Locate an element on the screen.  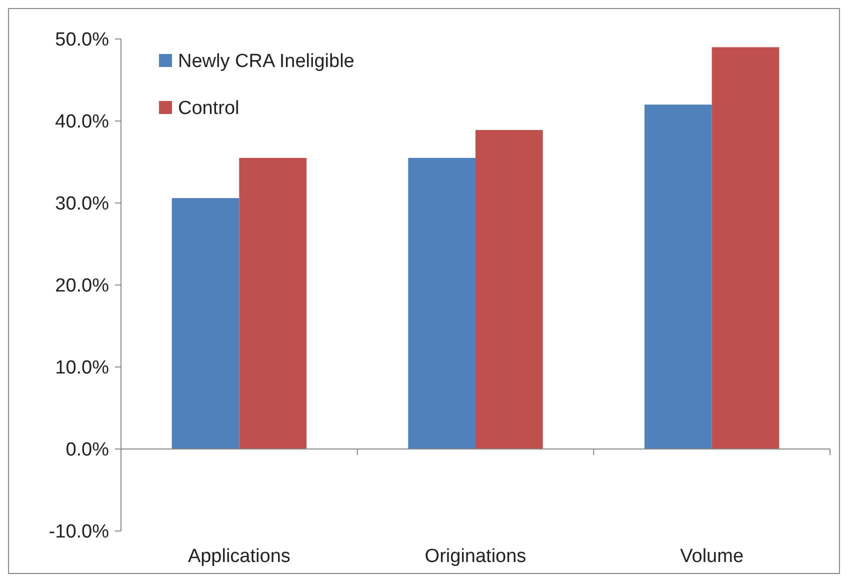
legend-label: Control is located at coordinates (209, 108).